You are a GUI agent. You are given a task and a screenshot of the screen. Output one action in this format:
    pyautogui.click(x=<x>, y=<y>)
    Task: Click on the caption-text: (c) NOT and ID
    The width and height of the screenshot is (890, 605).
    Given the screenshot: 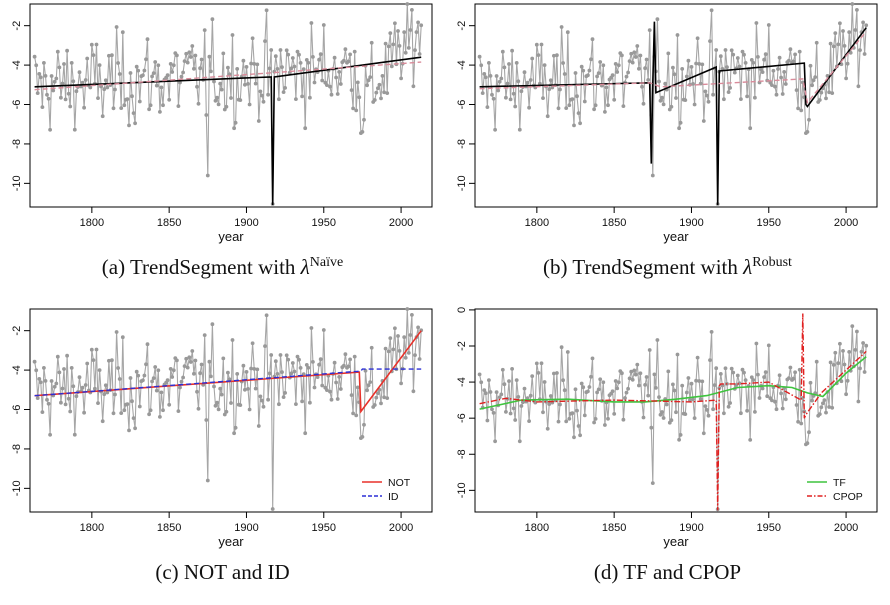 What is the action you would take?
    pyautogui.click(x=222, y=572)
    